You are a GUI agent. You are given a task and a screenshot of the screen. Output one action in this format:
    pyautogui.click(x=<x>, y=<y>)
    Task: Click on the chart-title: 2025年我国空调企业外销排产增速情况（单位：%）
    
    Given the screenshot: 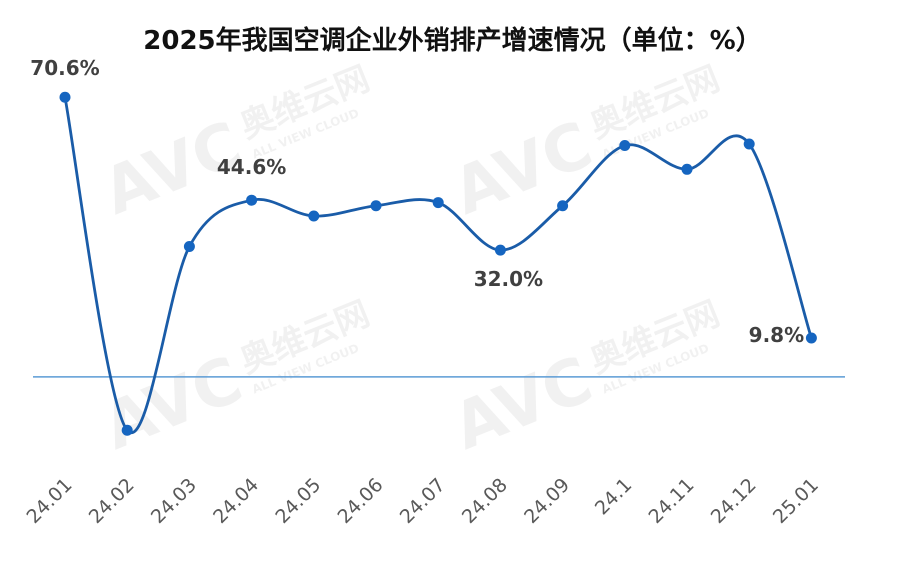 What is the action you would take?
    pyautogui.click(x=452, y=41)
    